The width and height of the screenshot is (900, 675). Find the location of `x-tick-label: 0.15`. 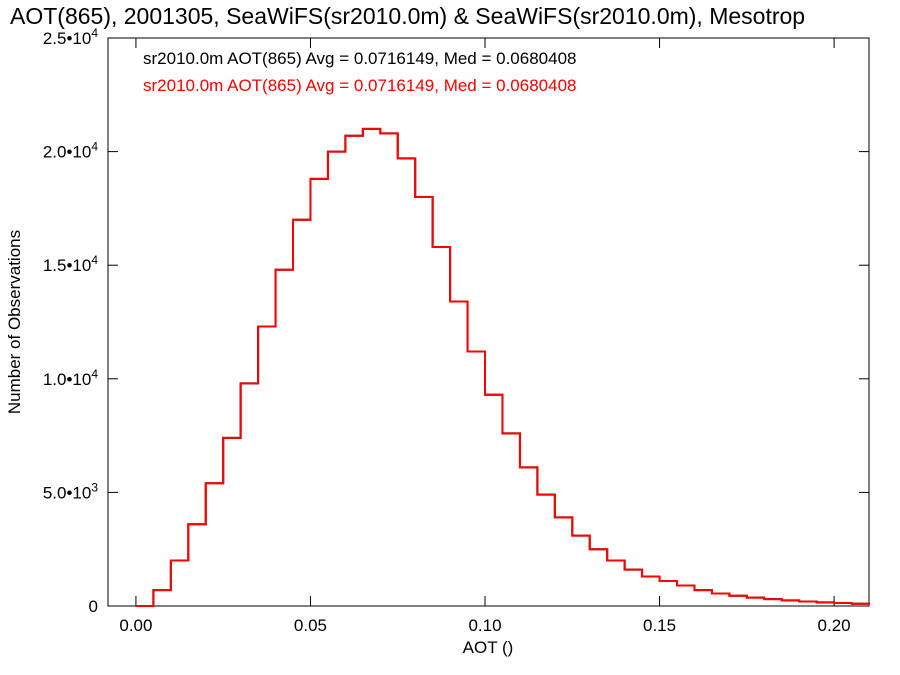

x-tick-label: 0.15 is located at coordinates (659, 625).